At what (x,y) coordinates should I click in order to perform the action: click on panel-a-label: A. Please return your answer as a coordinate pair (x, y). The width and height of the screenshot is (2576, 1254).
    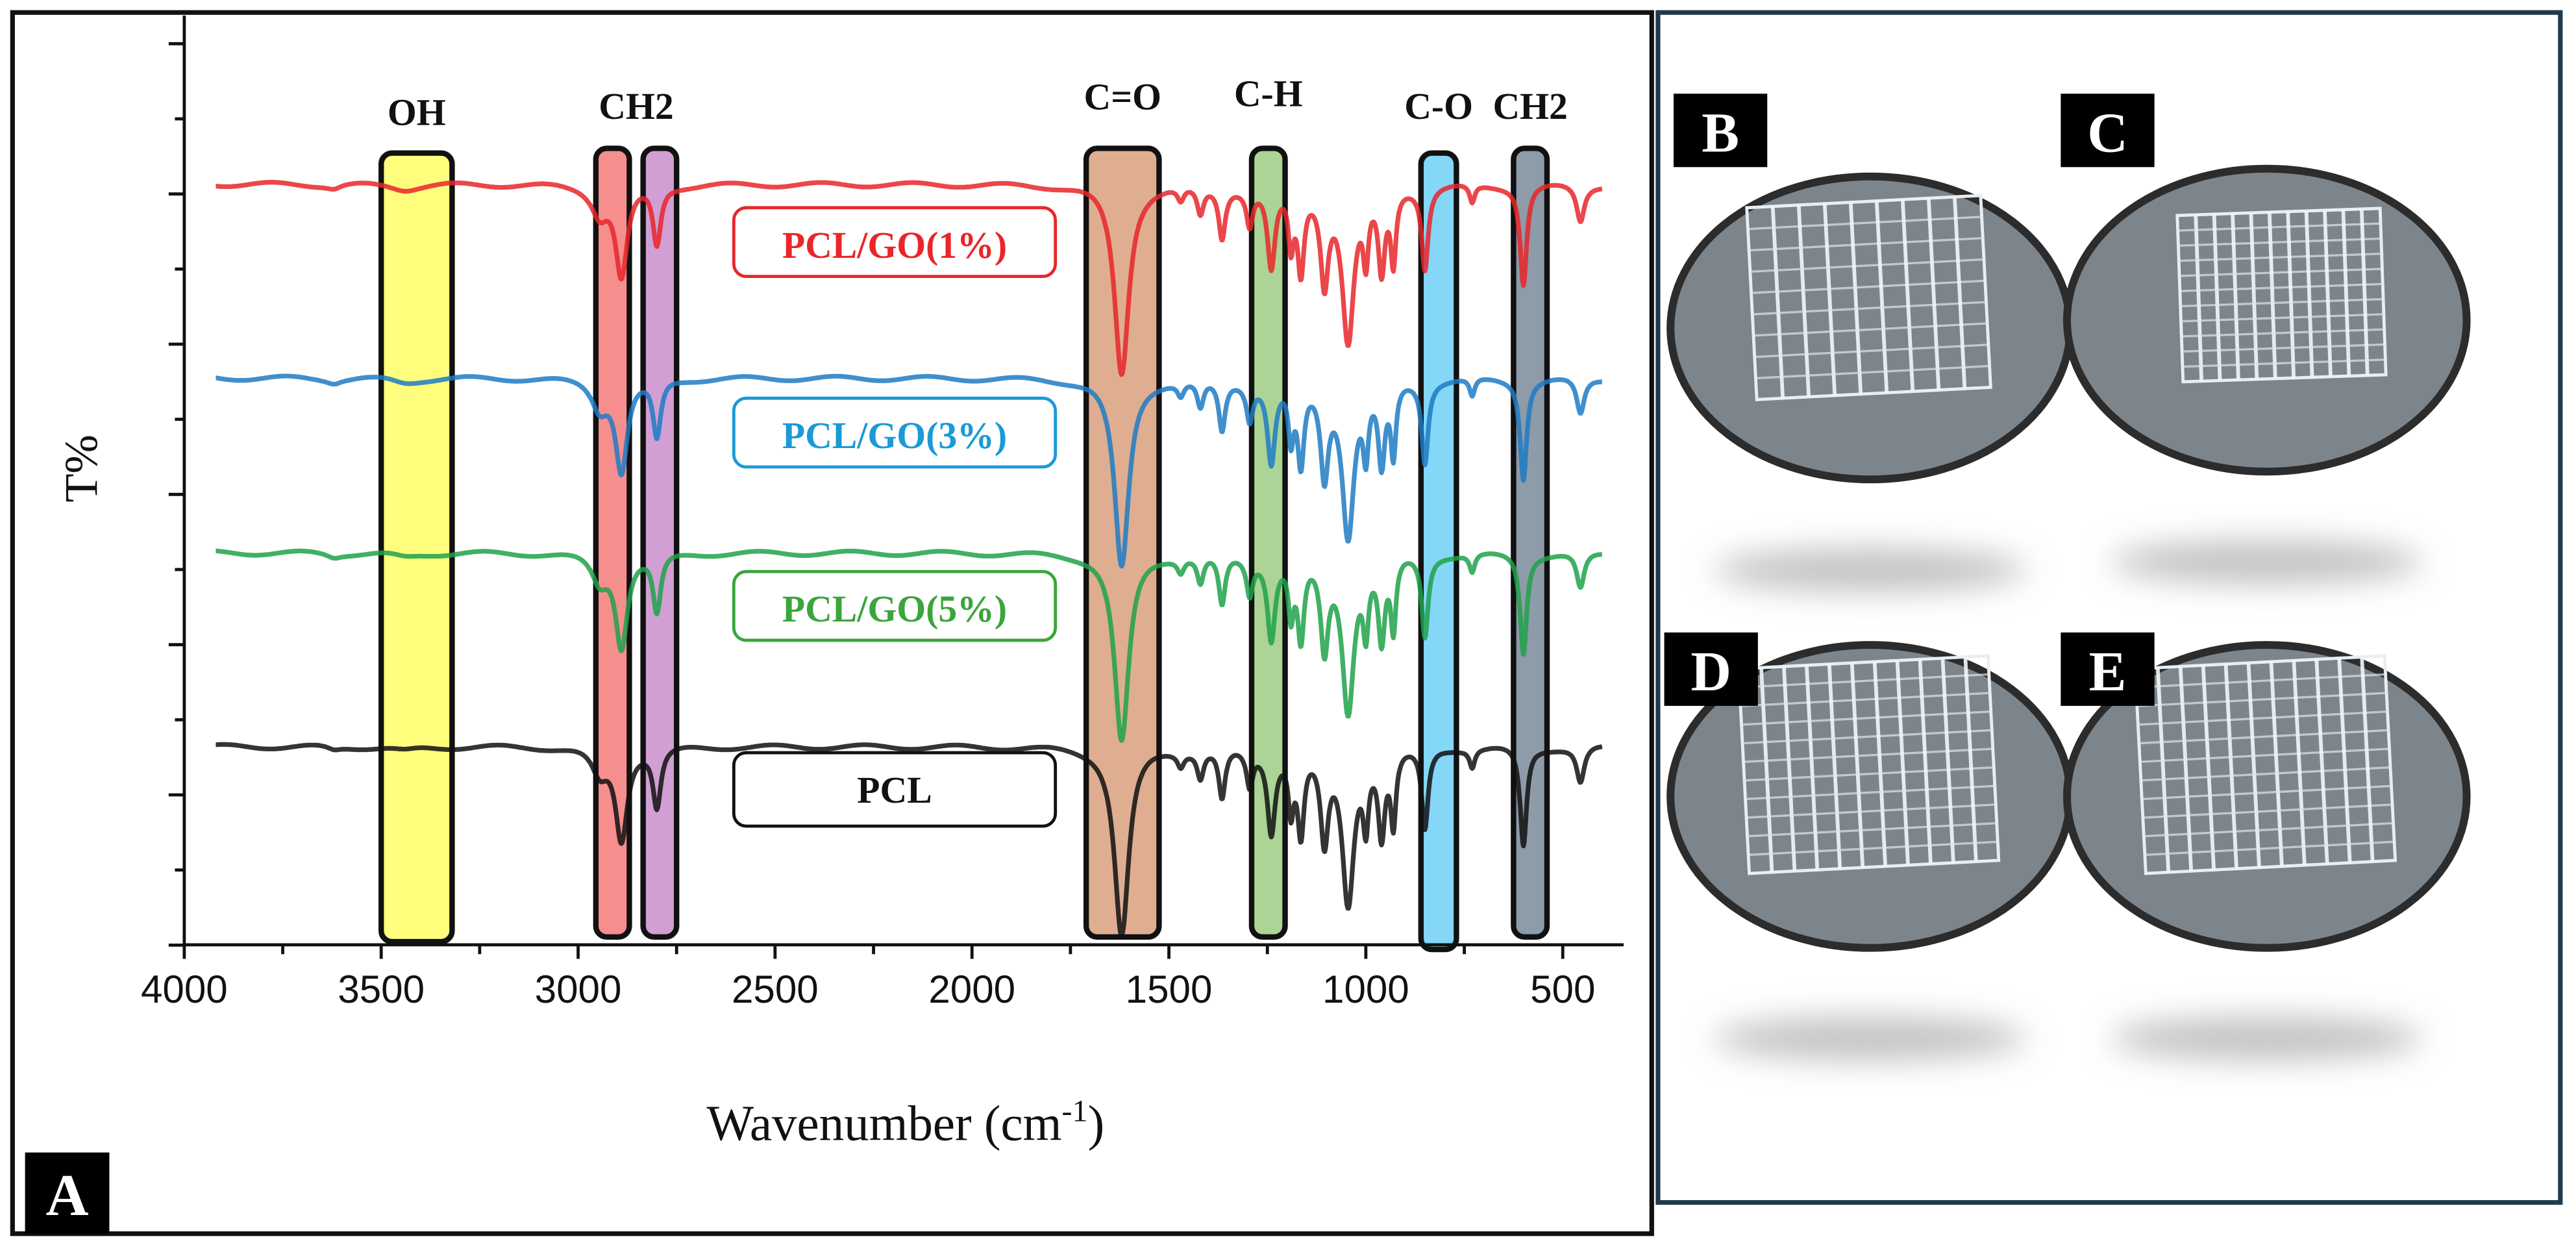
    Looking at the image, I should click on (67, 1195).